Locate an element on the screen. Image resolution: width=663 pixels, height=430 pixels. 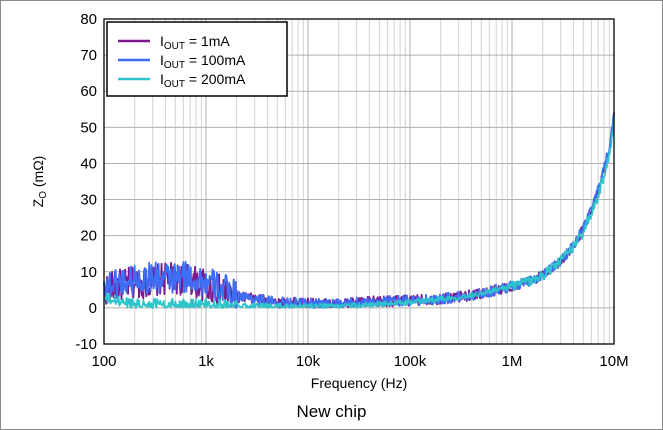
y-tick-label: 50 is located at coordinates (88, 127).